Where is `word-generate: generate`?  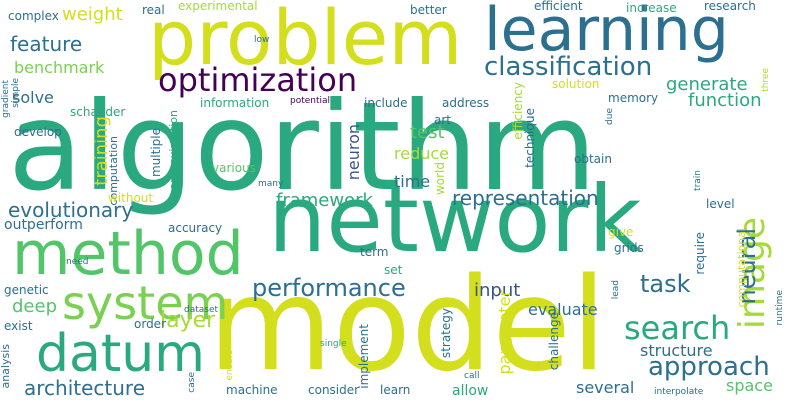
word-generate: generate is located at coordinates (707, 84).